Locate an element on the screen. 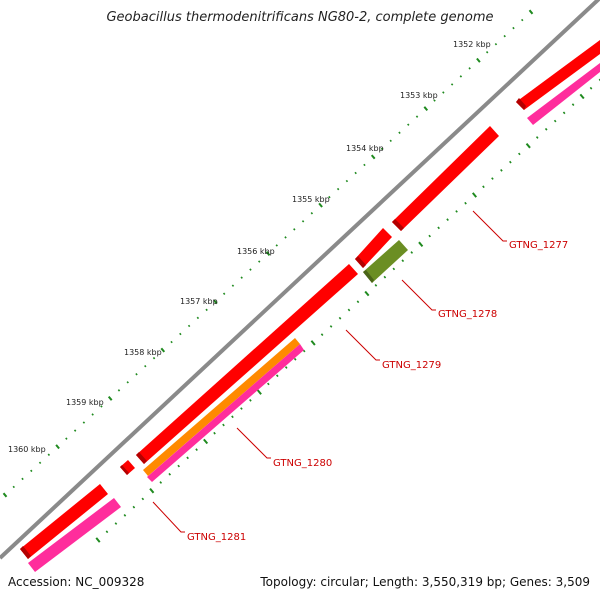  gene-gtng-1278-shade is located at coordinates (368, 276).